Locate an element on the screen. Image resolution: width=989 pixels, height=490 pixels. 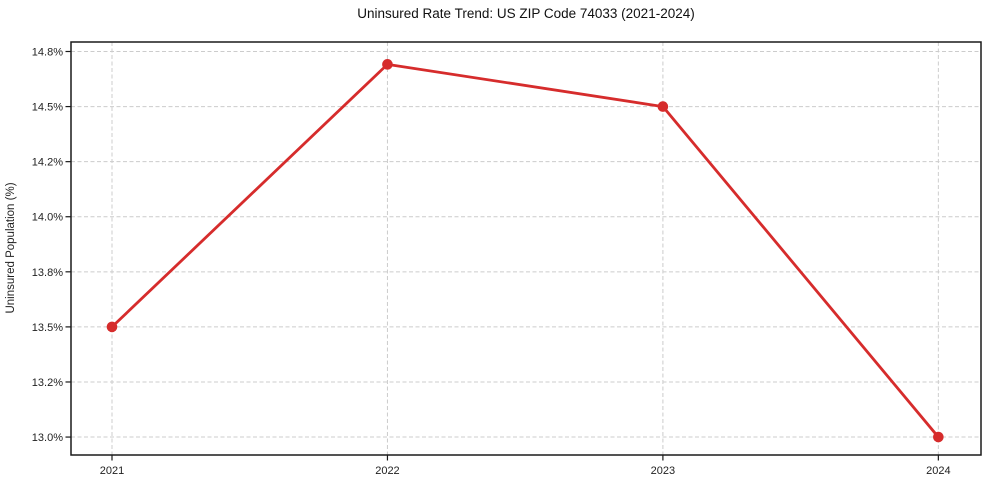
y-tick-label: 13.2% is located at coordinates (47, 383).